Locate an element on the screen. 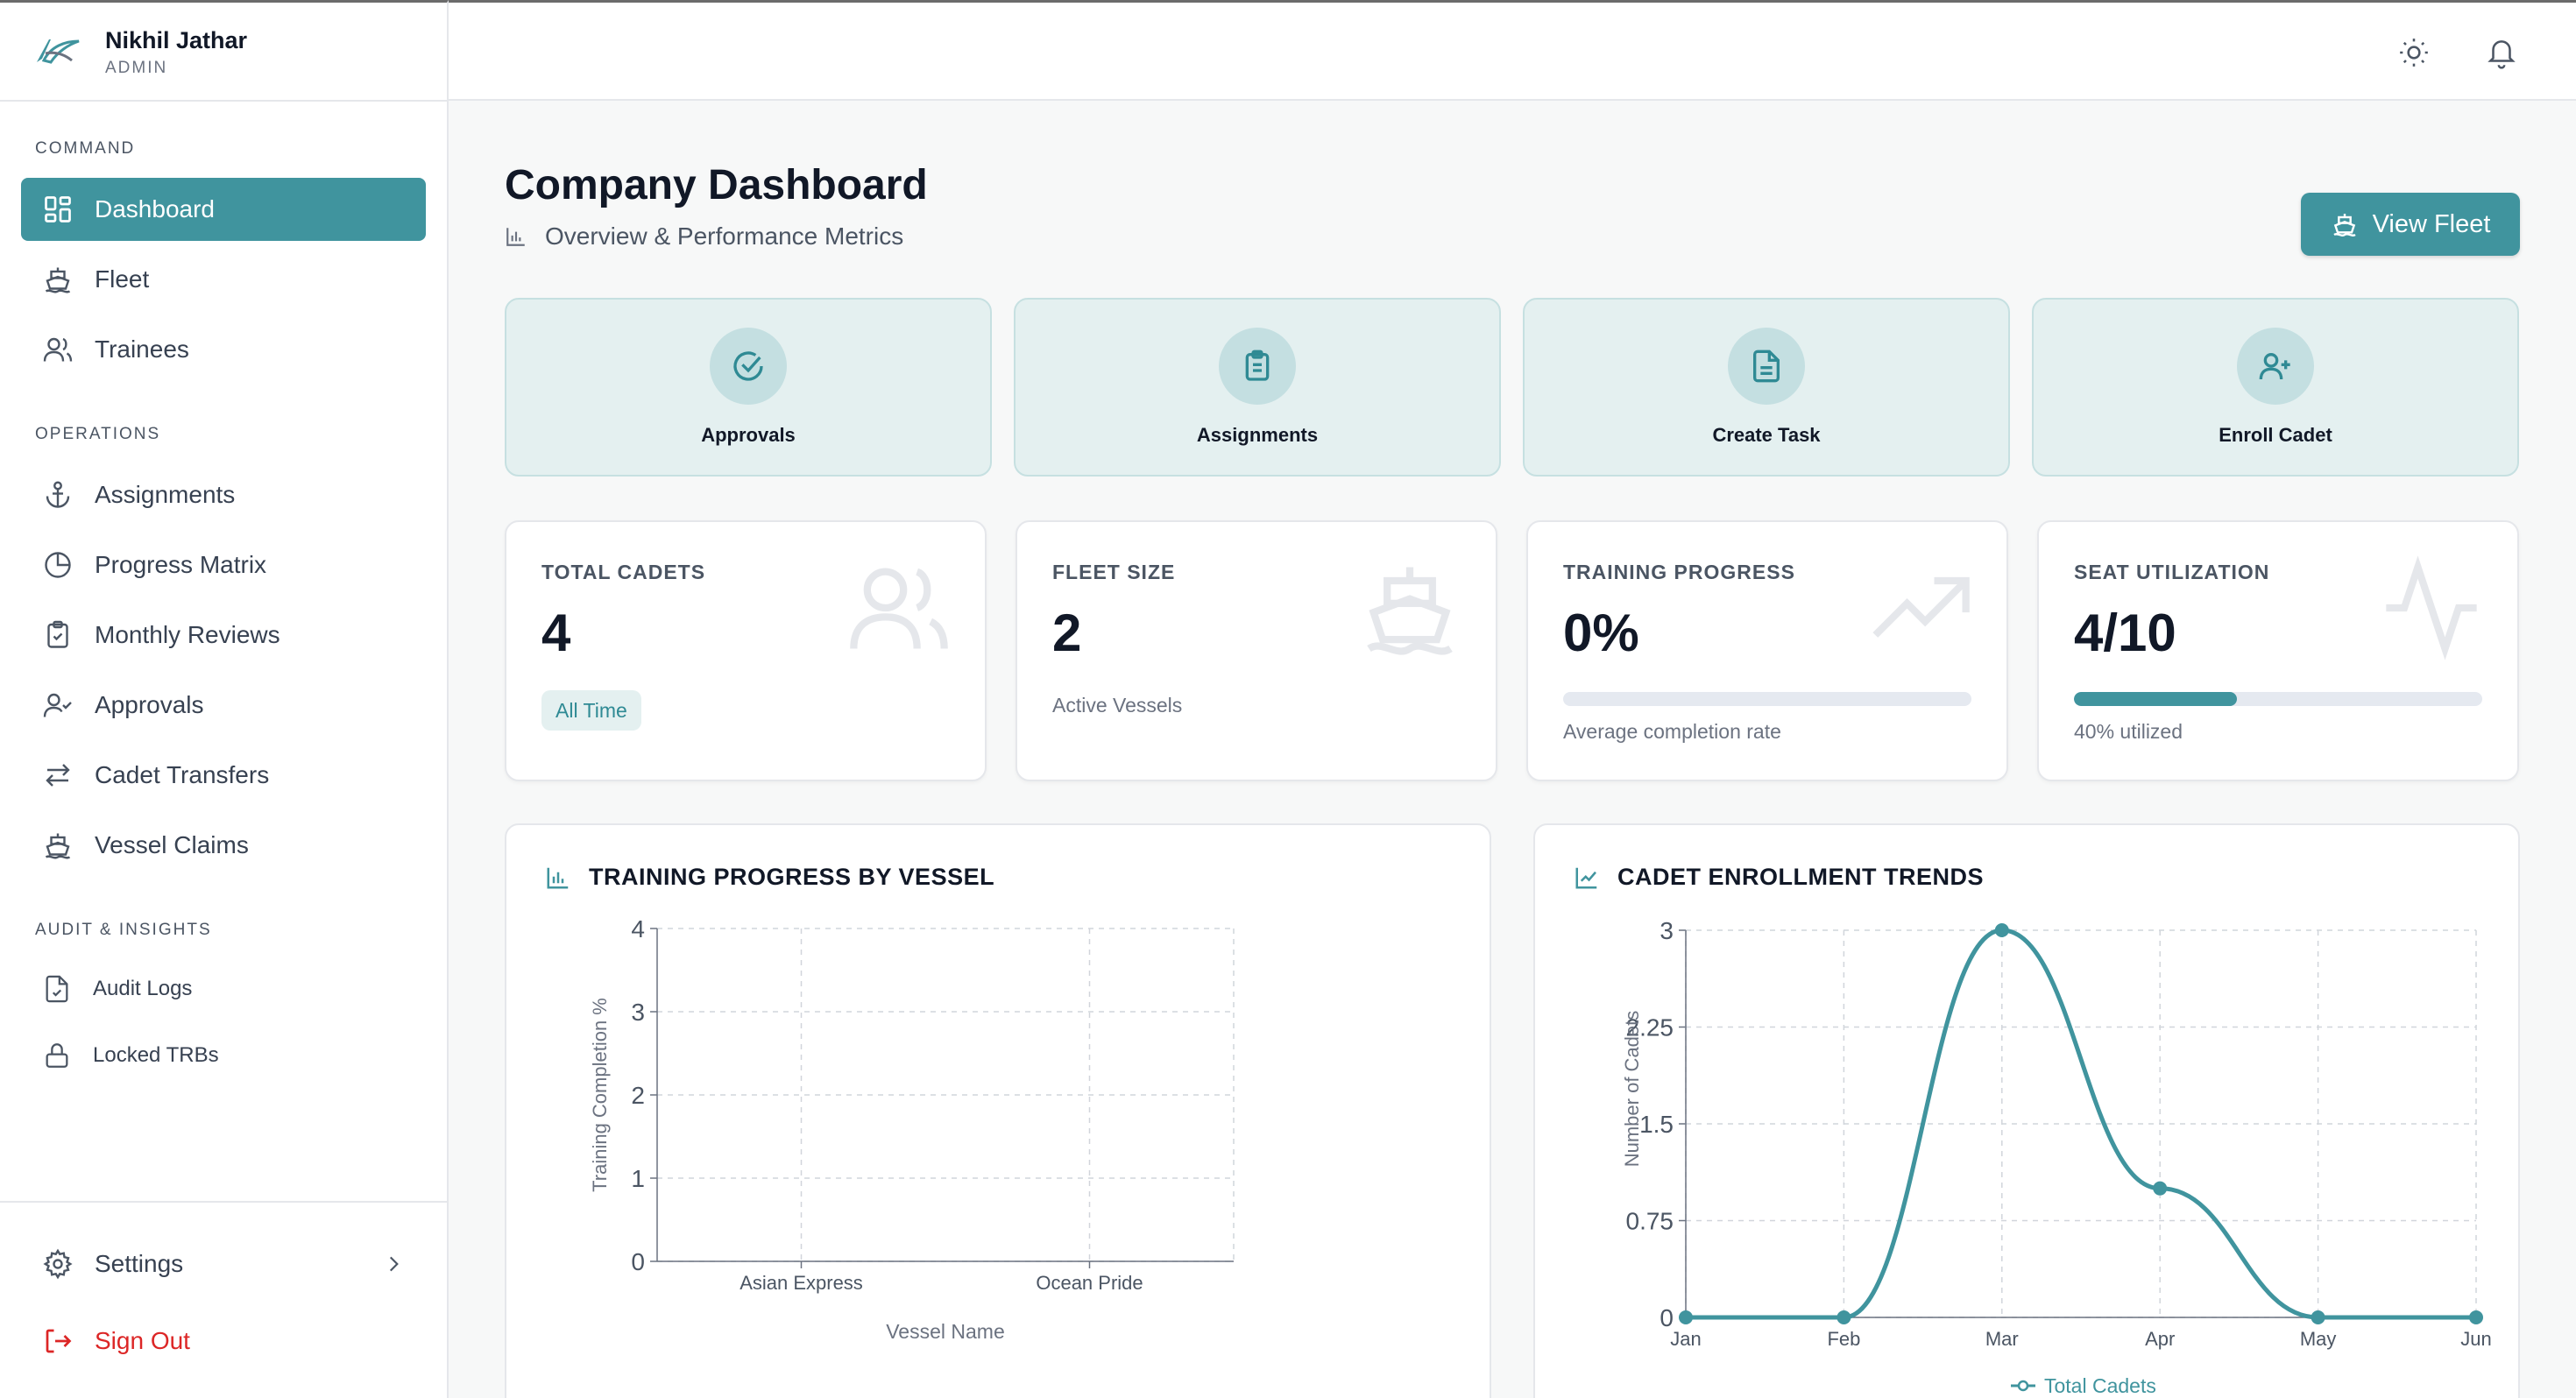 This screenshot has height=1398, width=2576. sidebar-item-assignments: Assignments is located at coordinates (223, 494).